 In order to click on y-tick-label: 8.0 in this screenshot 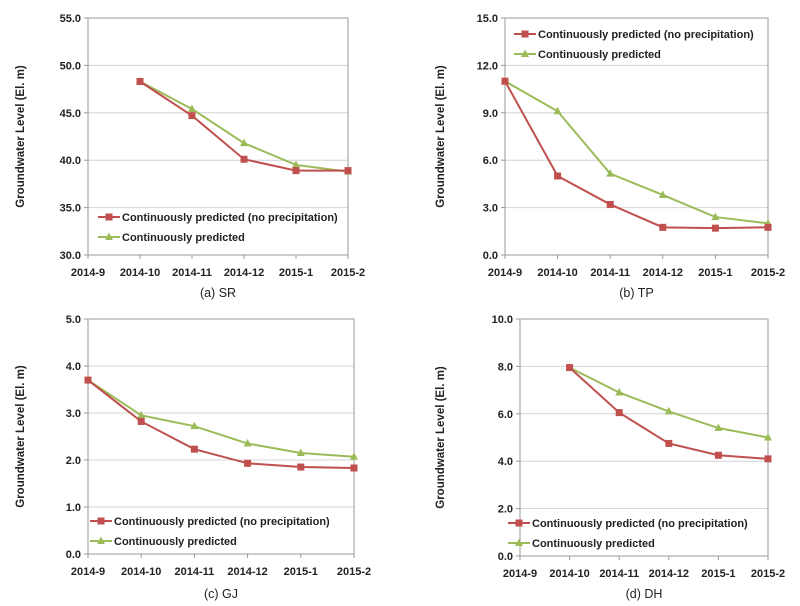, I will do `click(505, 367)`.